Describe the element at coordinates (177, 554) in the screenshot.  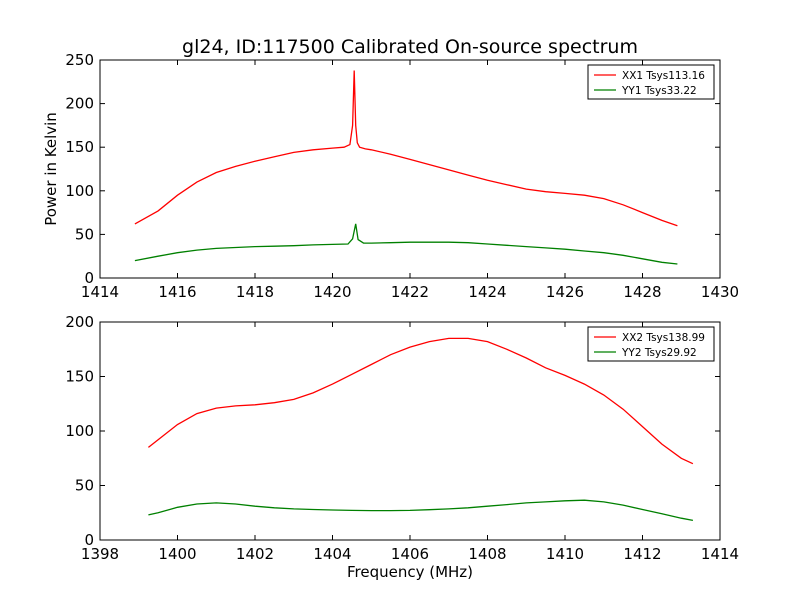
I see `x-tick-label: 1400` at that location.